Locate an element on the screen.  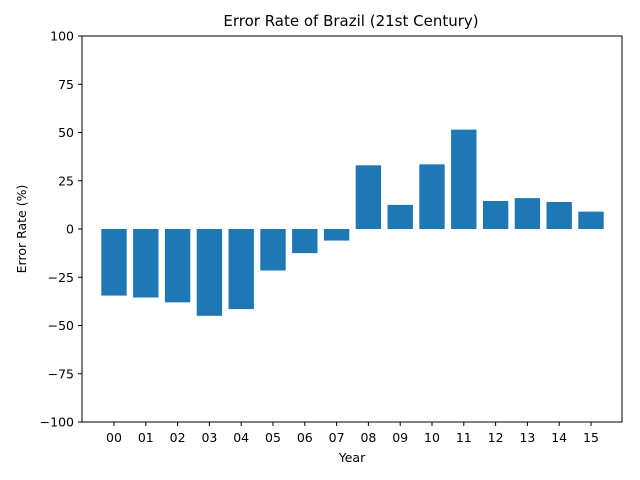
y-tick-label-100: 100 is located at coordinates (62, 36).